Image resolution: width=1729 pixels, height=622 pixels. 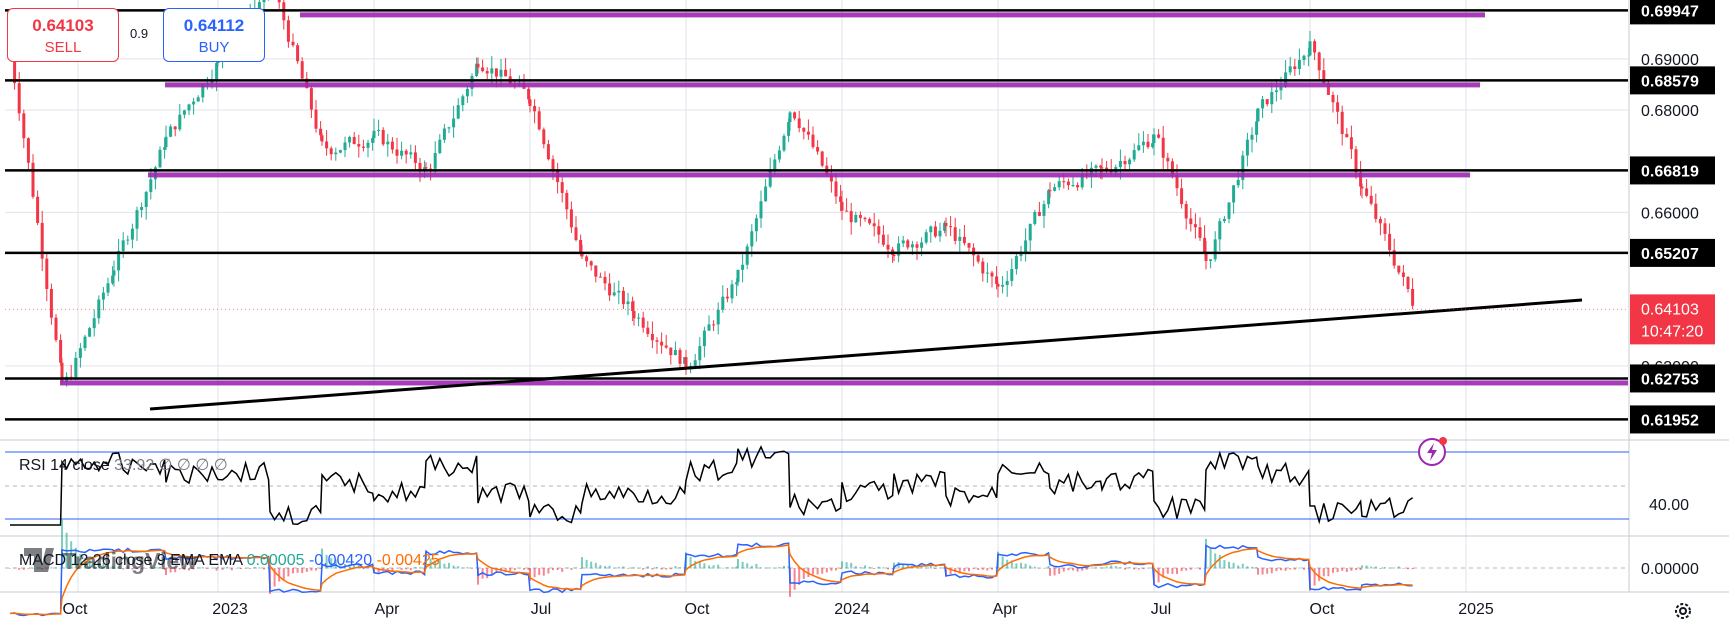 I want to click on macd-signal-value: -0.00425, so click(x=408, y=560).